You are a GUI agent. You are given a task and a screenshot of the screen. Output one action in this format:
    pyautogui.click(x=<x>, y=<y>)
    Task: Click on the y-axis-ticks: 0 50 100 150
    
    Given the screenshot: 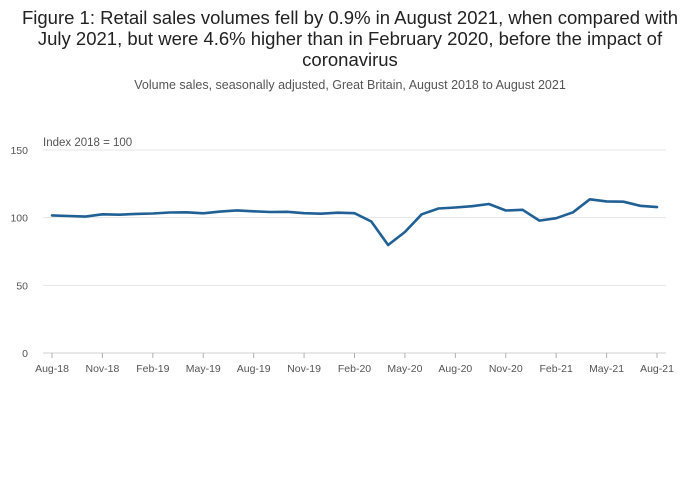 What is the action you would take?
    pyautogui.click(x=19, y=252)
    